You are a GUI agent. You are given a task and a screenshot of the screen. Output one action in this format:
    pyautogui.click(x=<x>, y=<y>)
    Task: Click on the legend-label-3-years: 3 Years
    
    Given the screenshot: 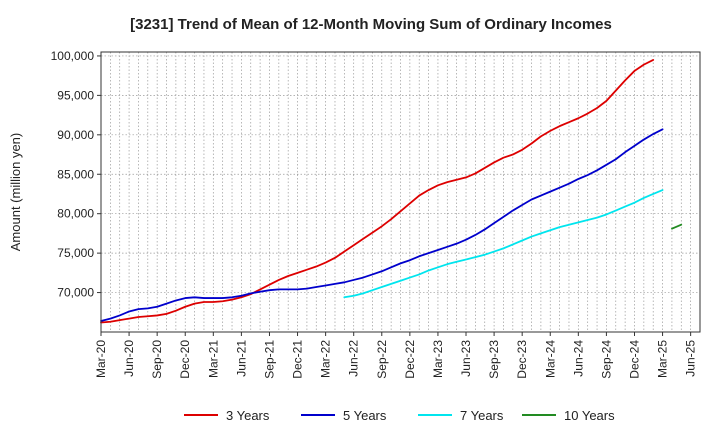 What is the action you would take?
    pyautogui.click(x=248, y=415)
    